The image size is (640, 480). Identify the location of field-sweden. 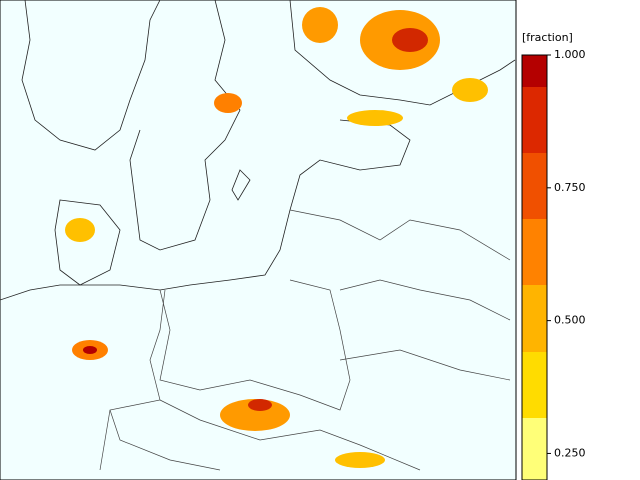
(228, 103).